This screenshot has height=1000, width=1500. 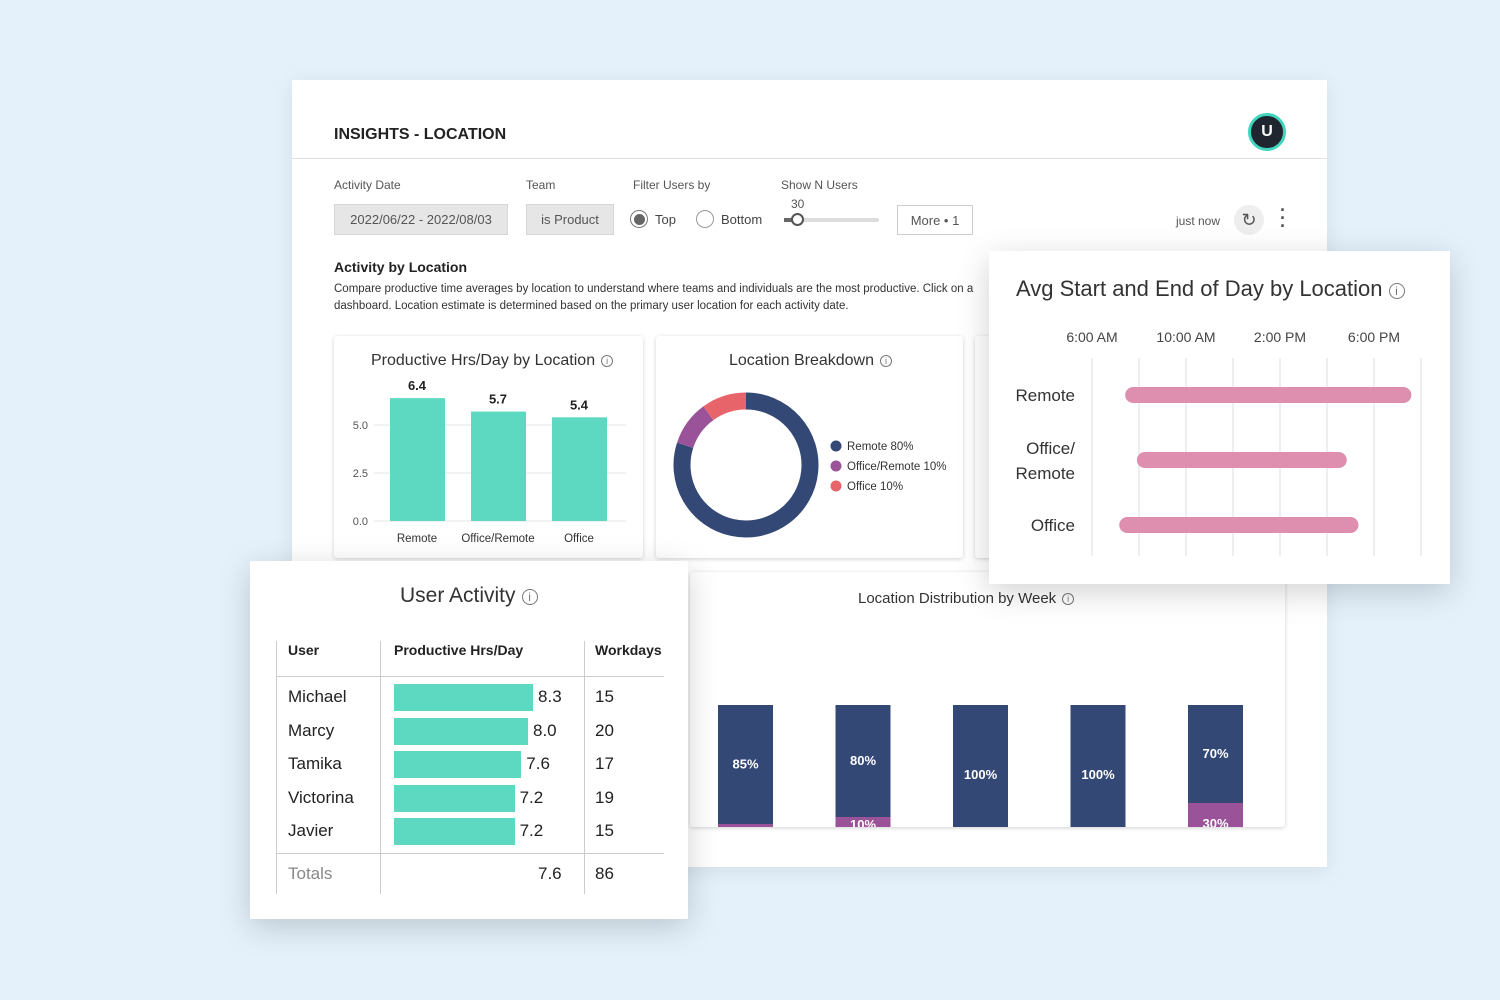 I want to click on data-label: 85%, so click(x=745, y=764).